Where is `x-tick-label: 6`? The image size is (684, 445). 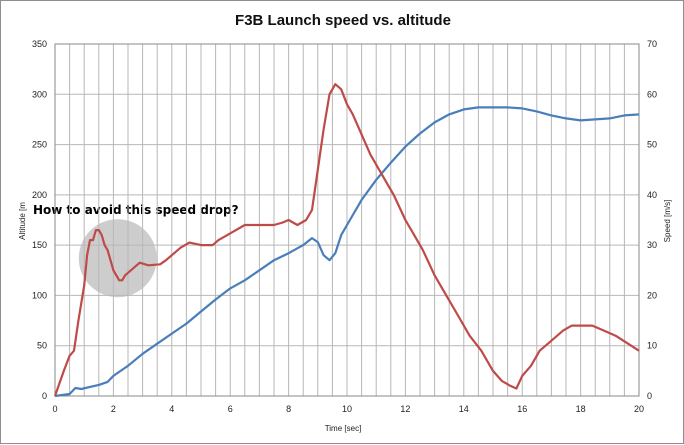
x-tick-label: 6 is located at coordinates (230, 409).